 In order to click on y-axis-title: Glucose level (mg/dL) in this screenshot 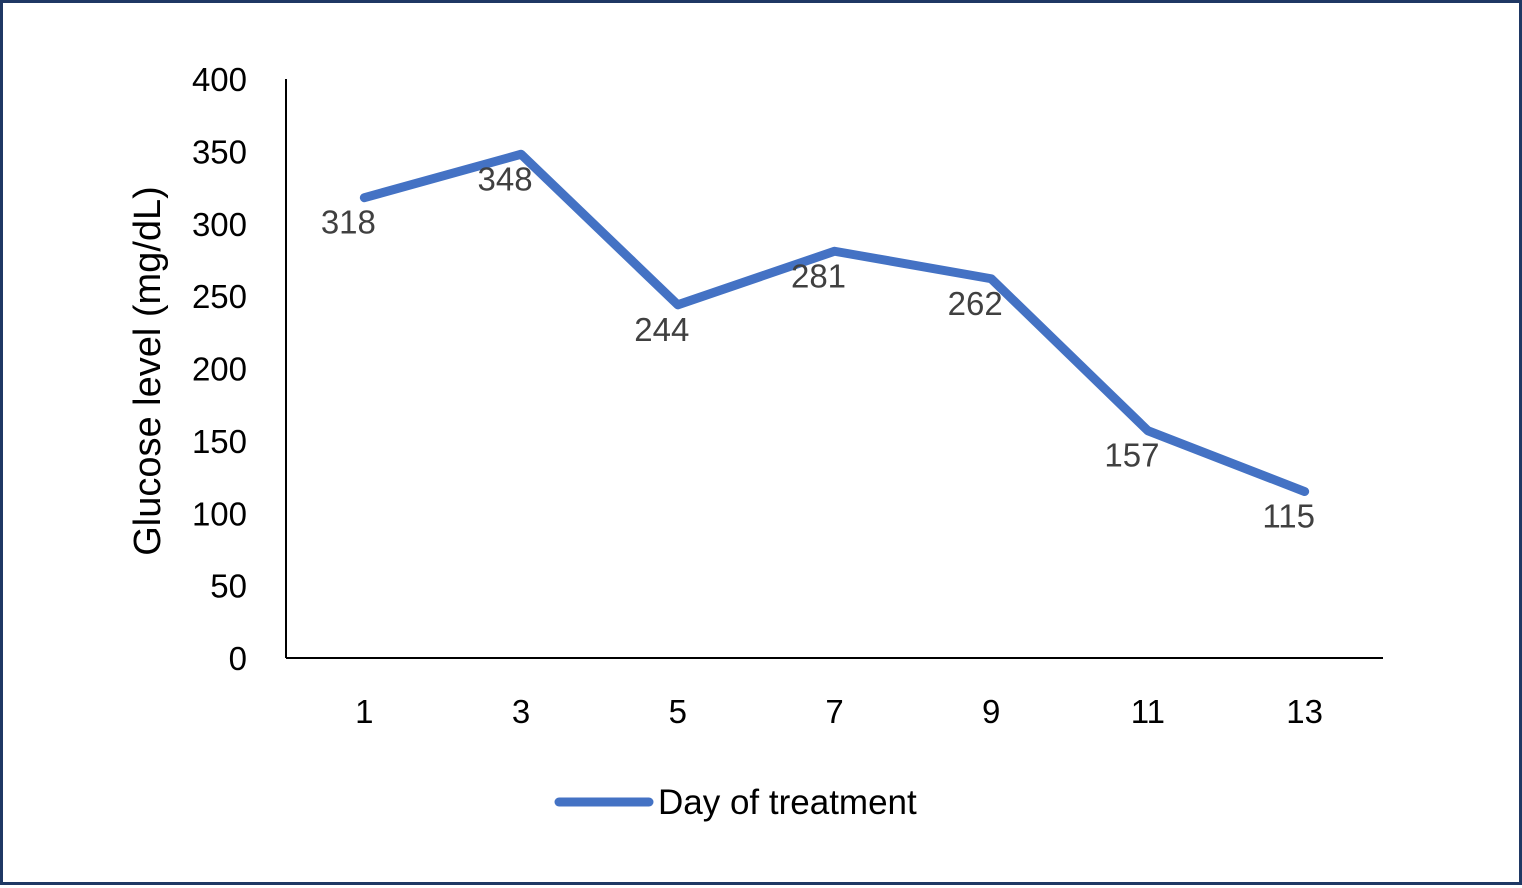, I will do `click(148, 371)`.